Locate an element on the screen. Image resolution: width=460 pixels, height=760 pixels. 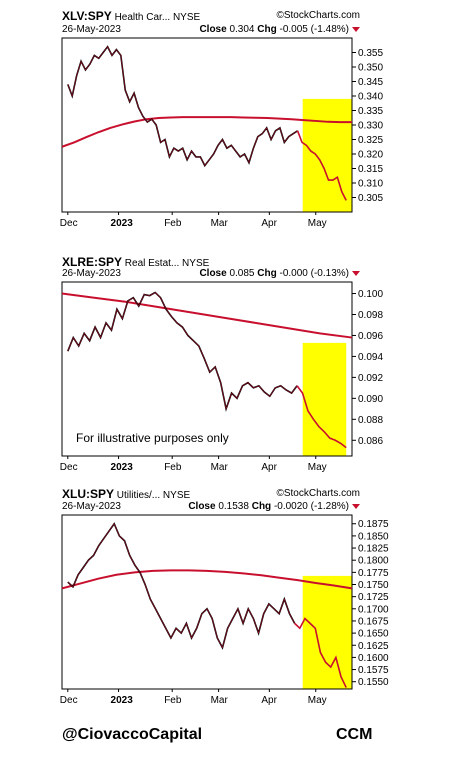
y-tick-label: 0.340 is located at coordinates (370, 97).